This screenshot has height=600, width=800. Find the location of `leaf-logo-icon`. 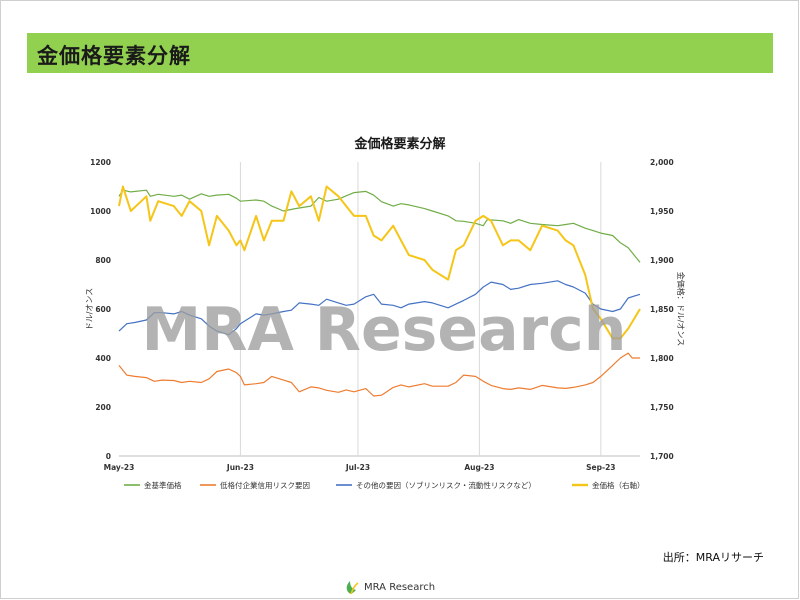

leaf-logo-icon is located at coordinates (352, 588).